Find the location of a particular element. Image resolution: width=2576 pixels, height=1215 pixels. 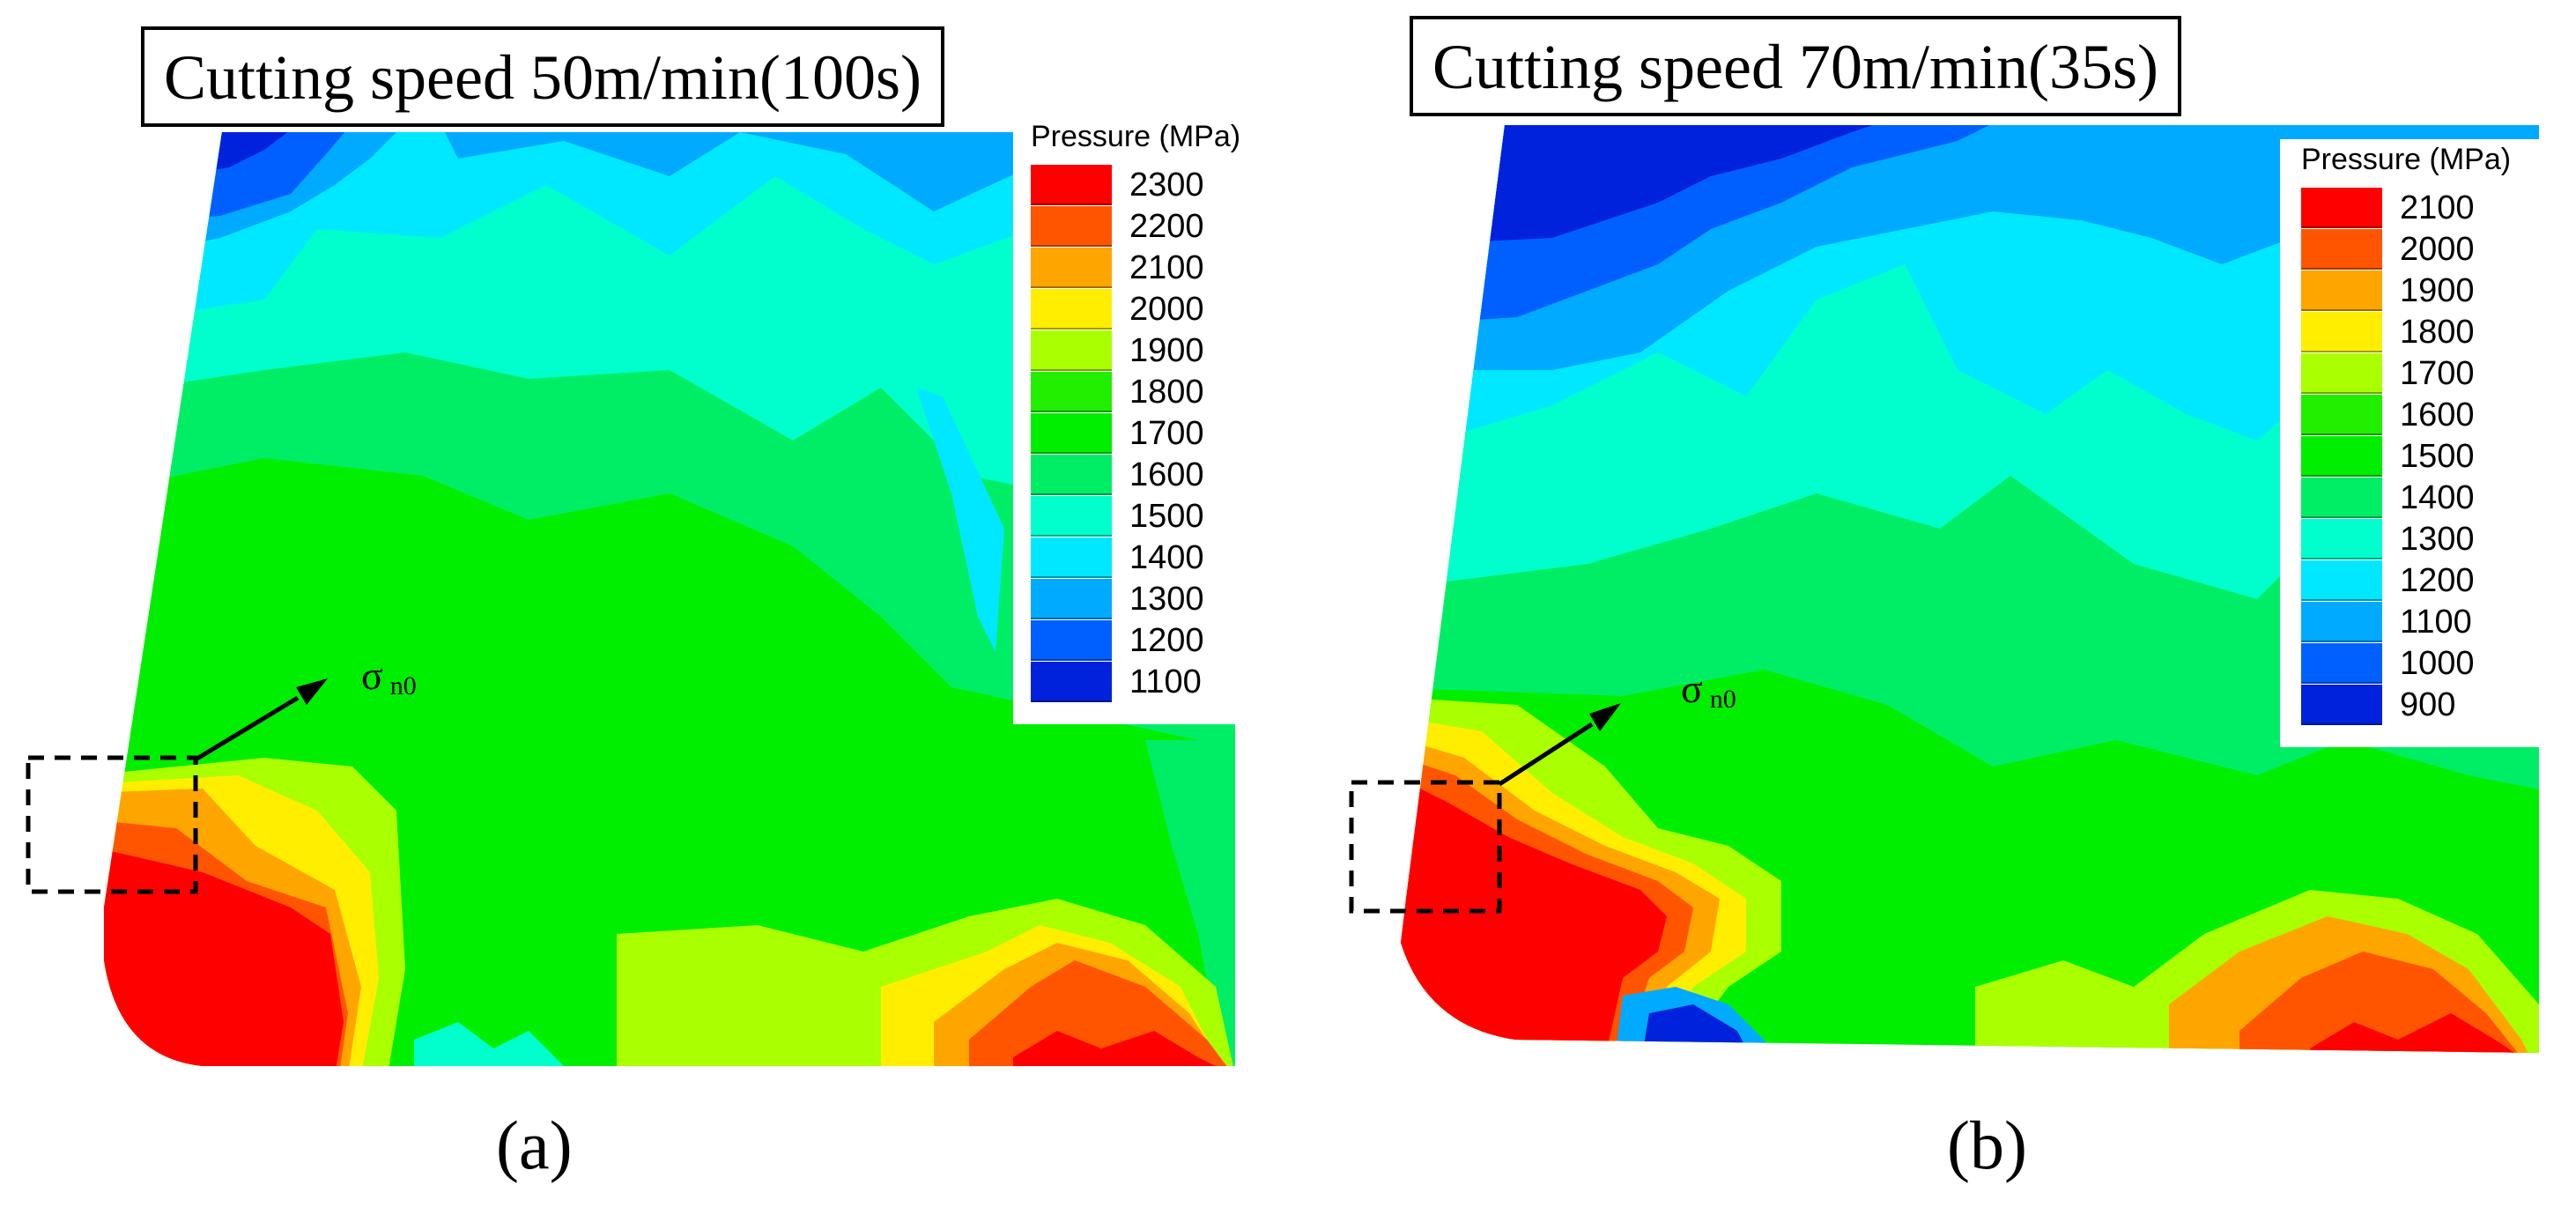

legend-tick-label: 900 is located at coordinates (2428, 705).